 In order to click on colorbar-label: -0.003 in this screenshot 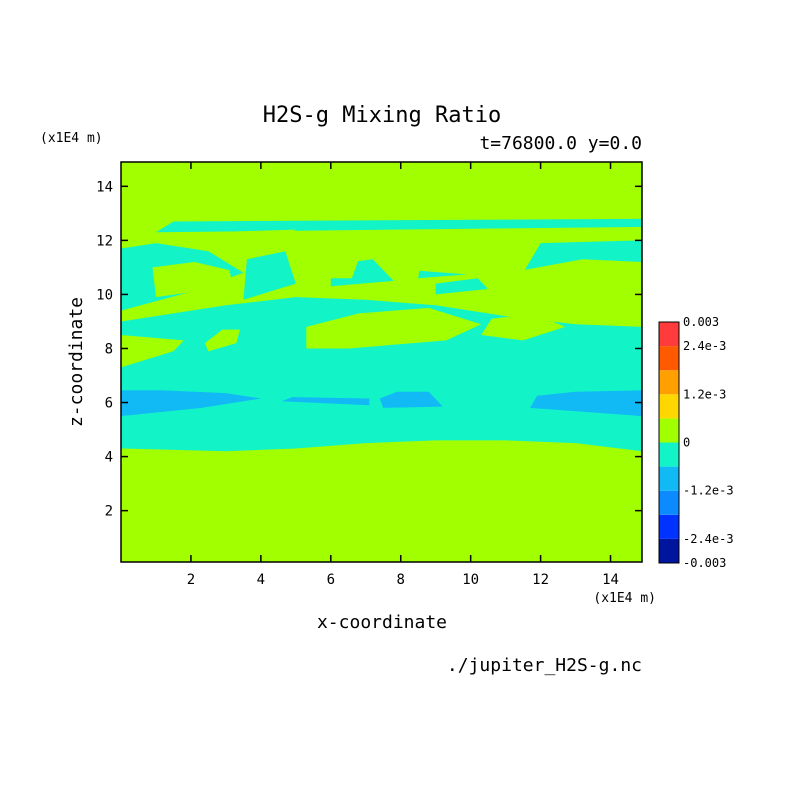, I will do `click(704, 563)`.